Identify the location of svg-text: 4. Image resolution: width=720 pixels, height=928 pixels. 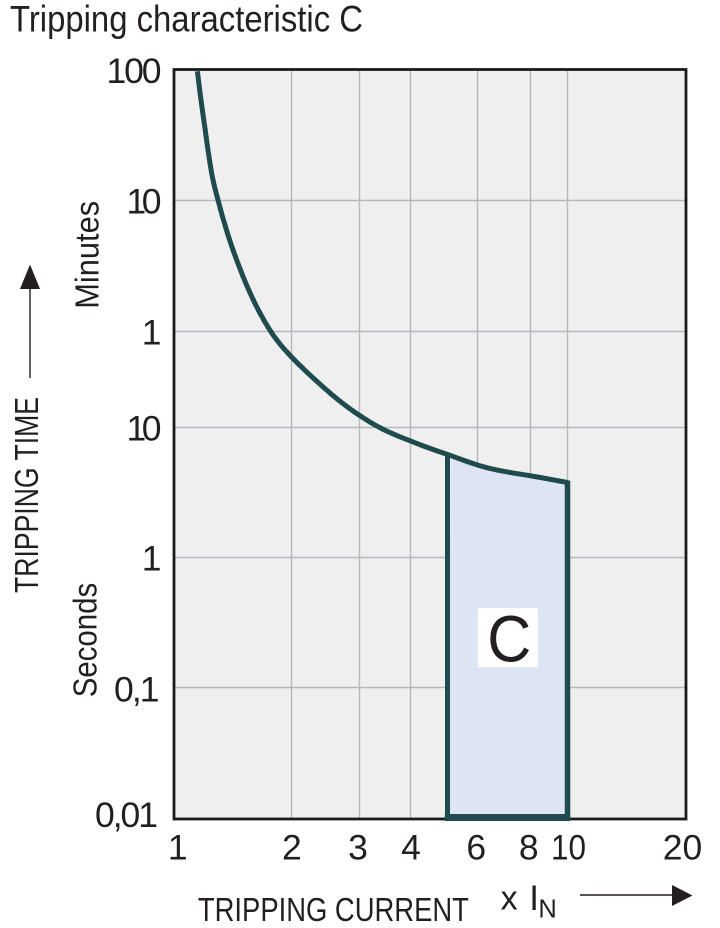
(411, 847).